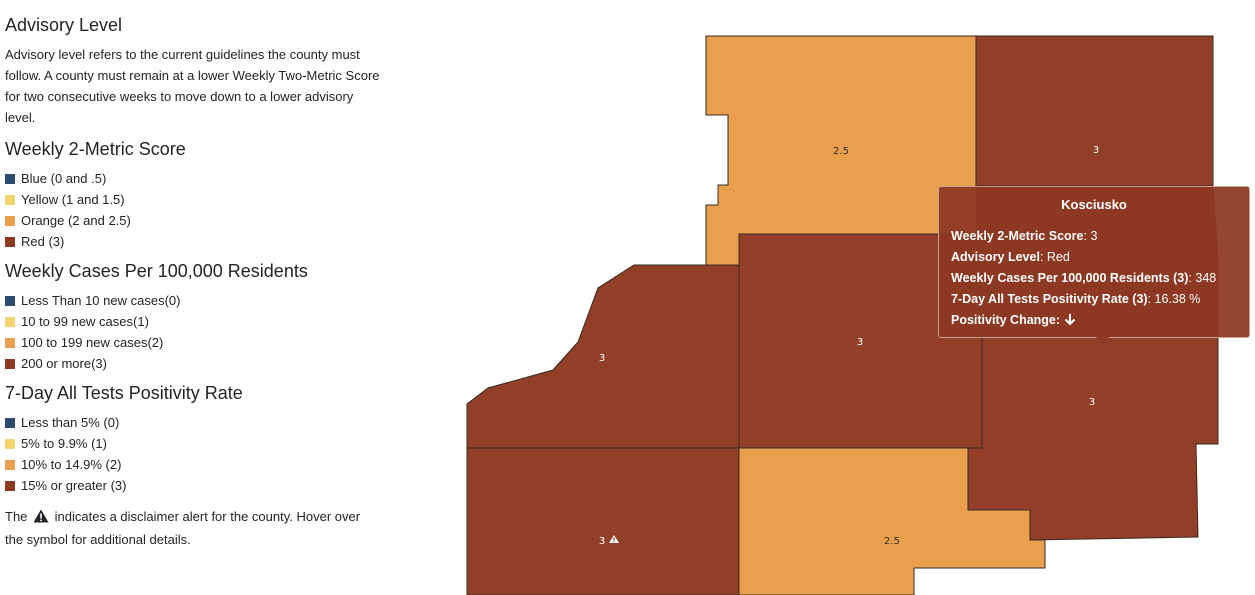  I want to click on tooltip-row-value: 348, so click(1206, 278).